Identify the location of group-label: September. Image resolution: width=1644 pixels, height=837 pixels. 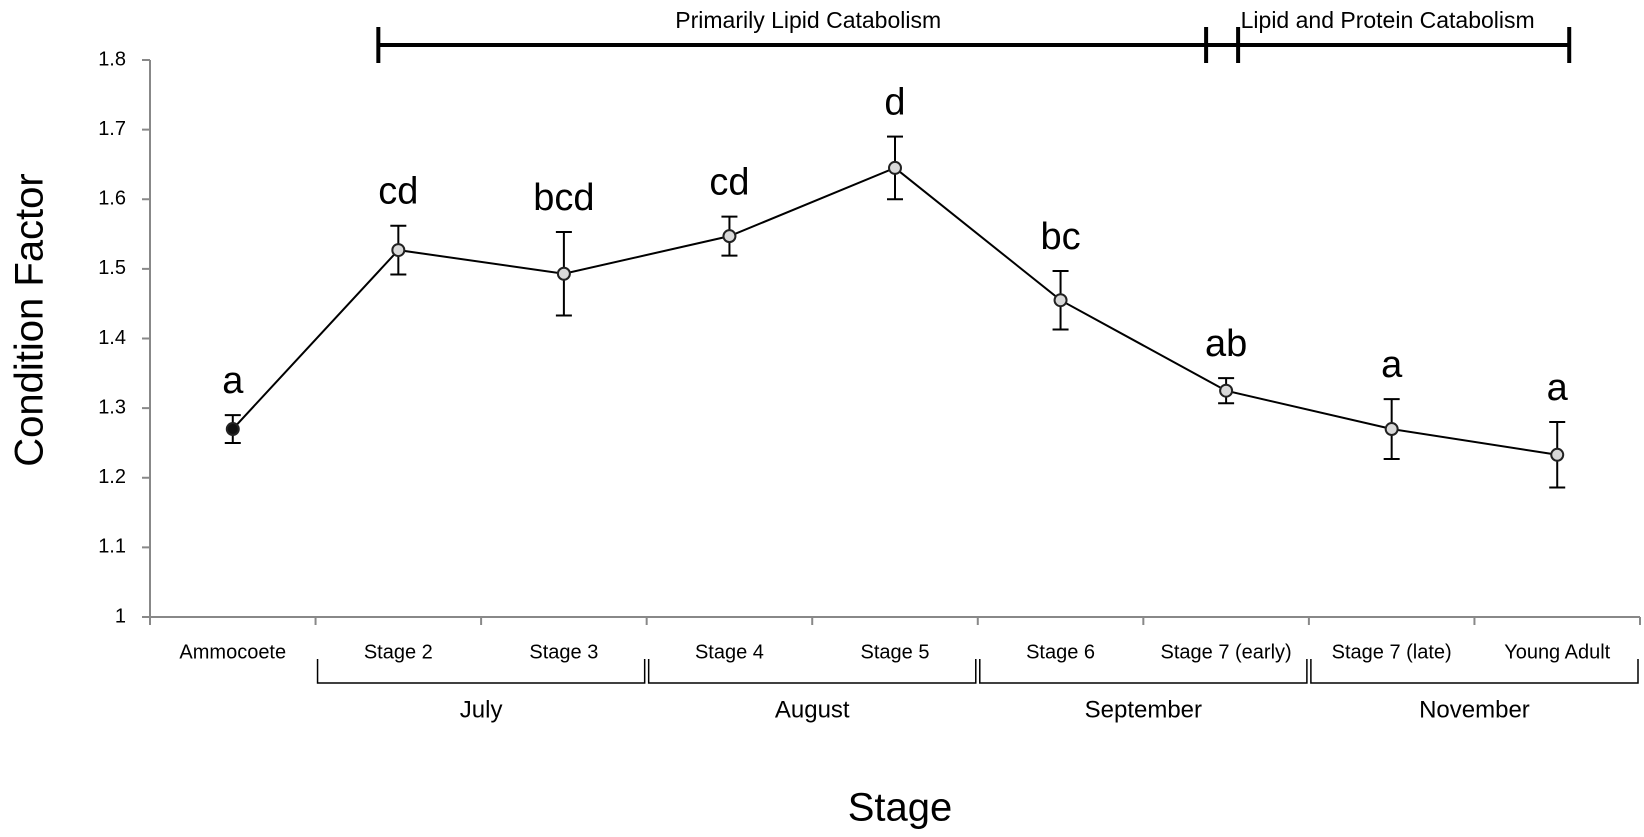
(1143, 709).